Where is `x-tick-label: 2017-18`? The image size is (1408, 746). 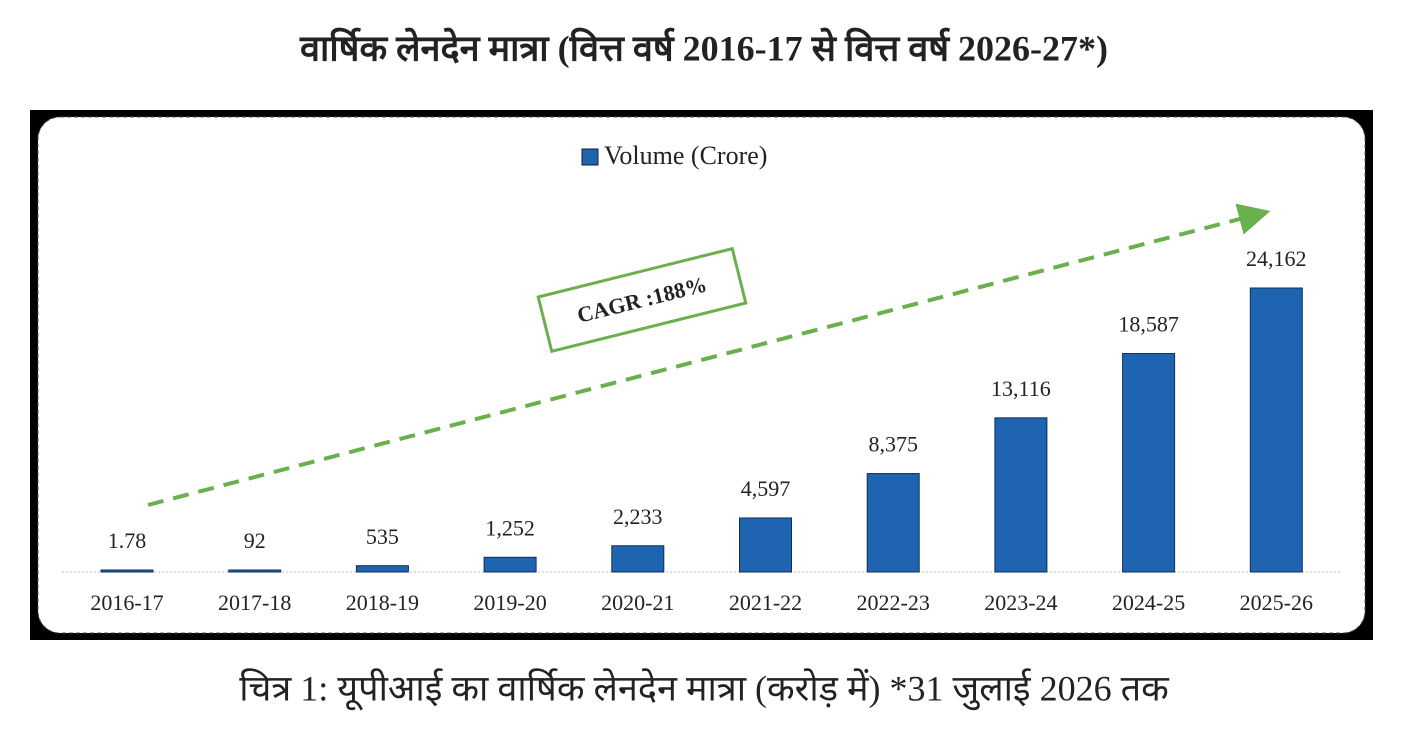
x-tick-label: 2017-18 is located at coordinates (254, 602).